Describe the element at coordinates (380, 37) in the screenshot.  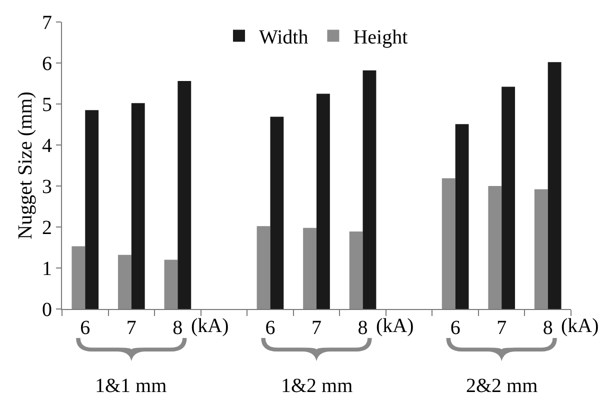
I see `legend-label: Height` at that location.